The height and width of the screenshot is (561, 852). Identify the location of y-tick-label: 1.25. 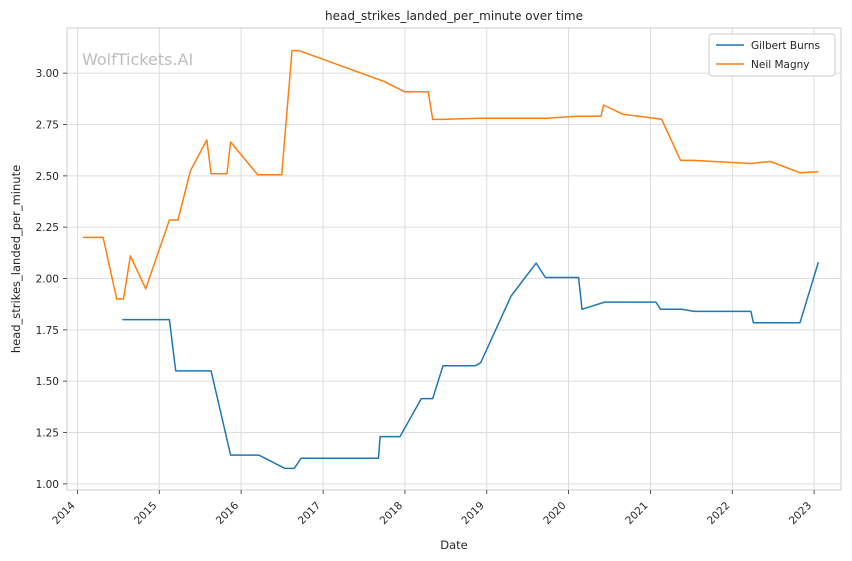
(47, 434).